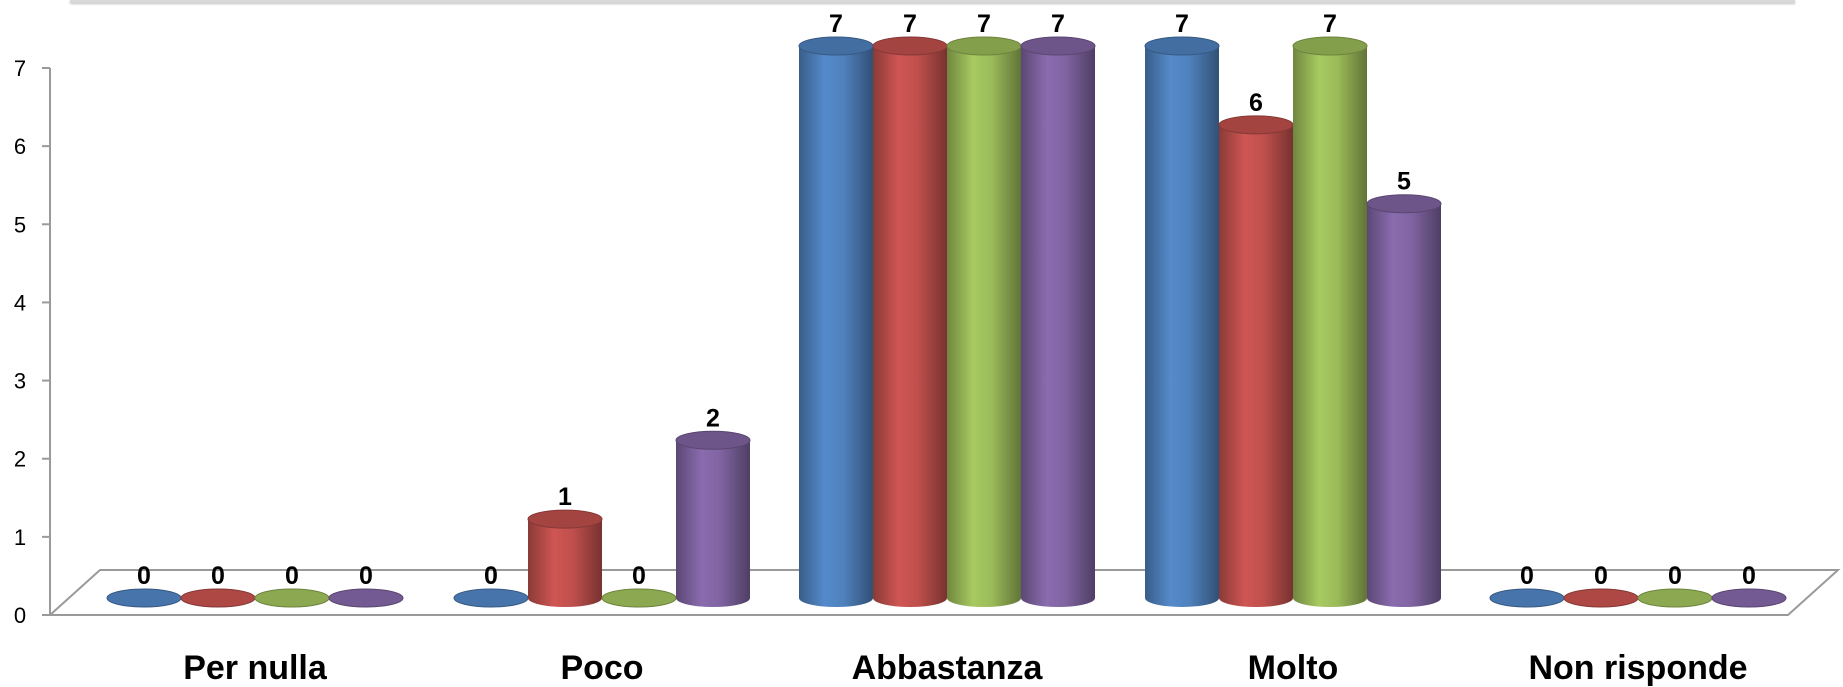 This screenshot has height=687, width=1843. Describe the element at coordinates (20, 459) in the screenshot. I see `y-tick-label: 2` at that location.